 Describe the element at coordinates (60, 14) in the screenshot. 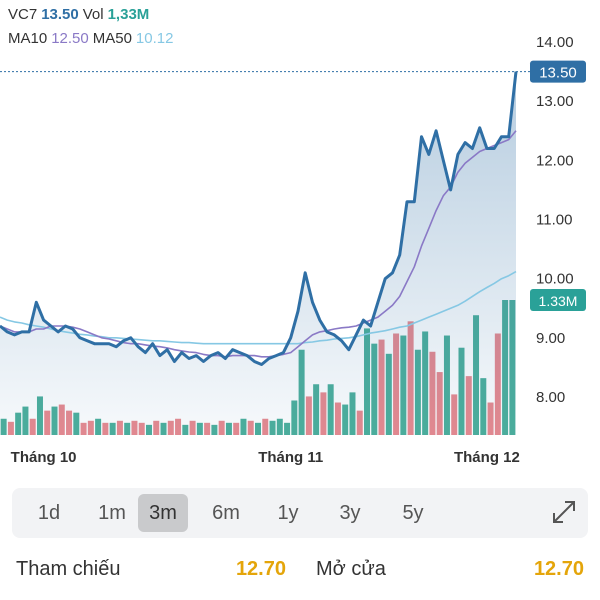

I see `price-value: 13.50` at that location.